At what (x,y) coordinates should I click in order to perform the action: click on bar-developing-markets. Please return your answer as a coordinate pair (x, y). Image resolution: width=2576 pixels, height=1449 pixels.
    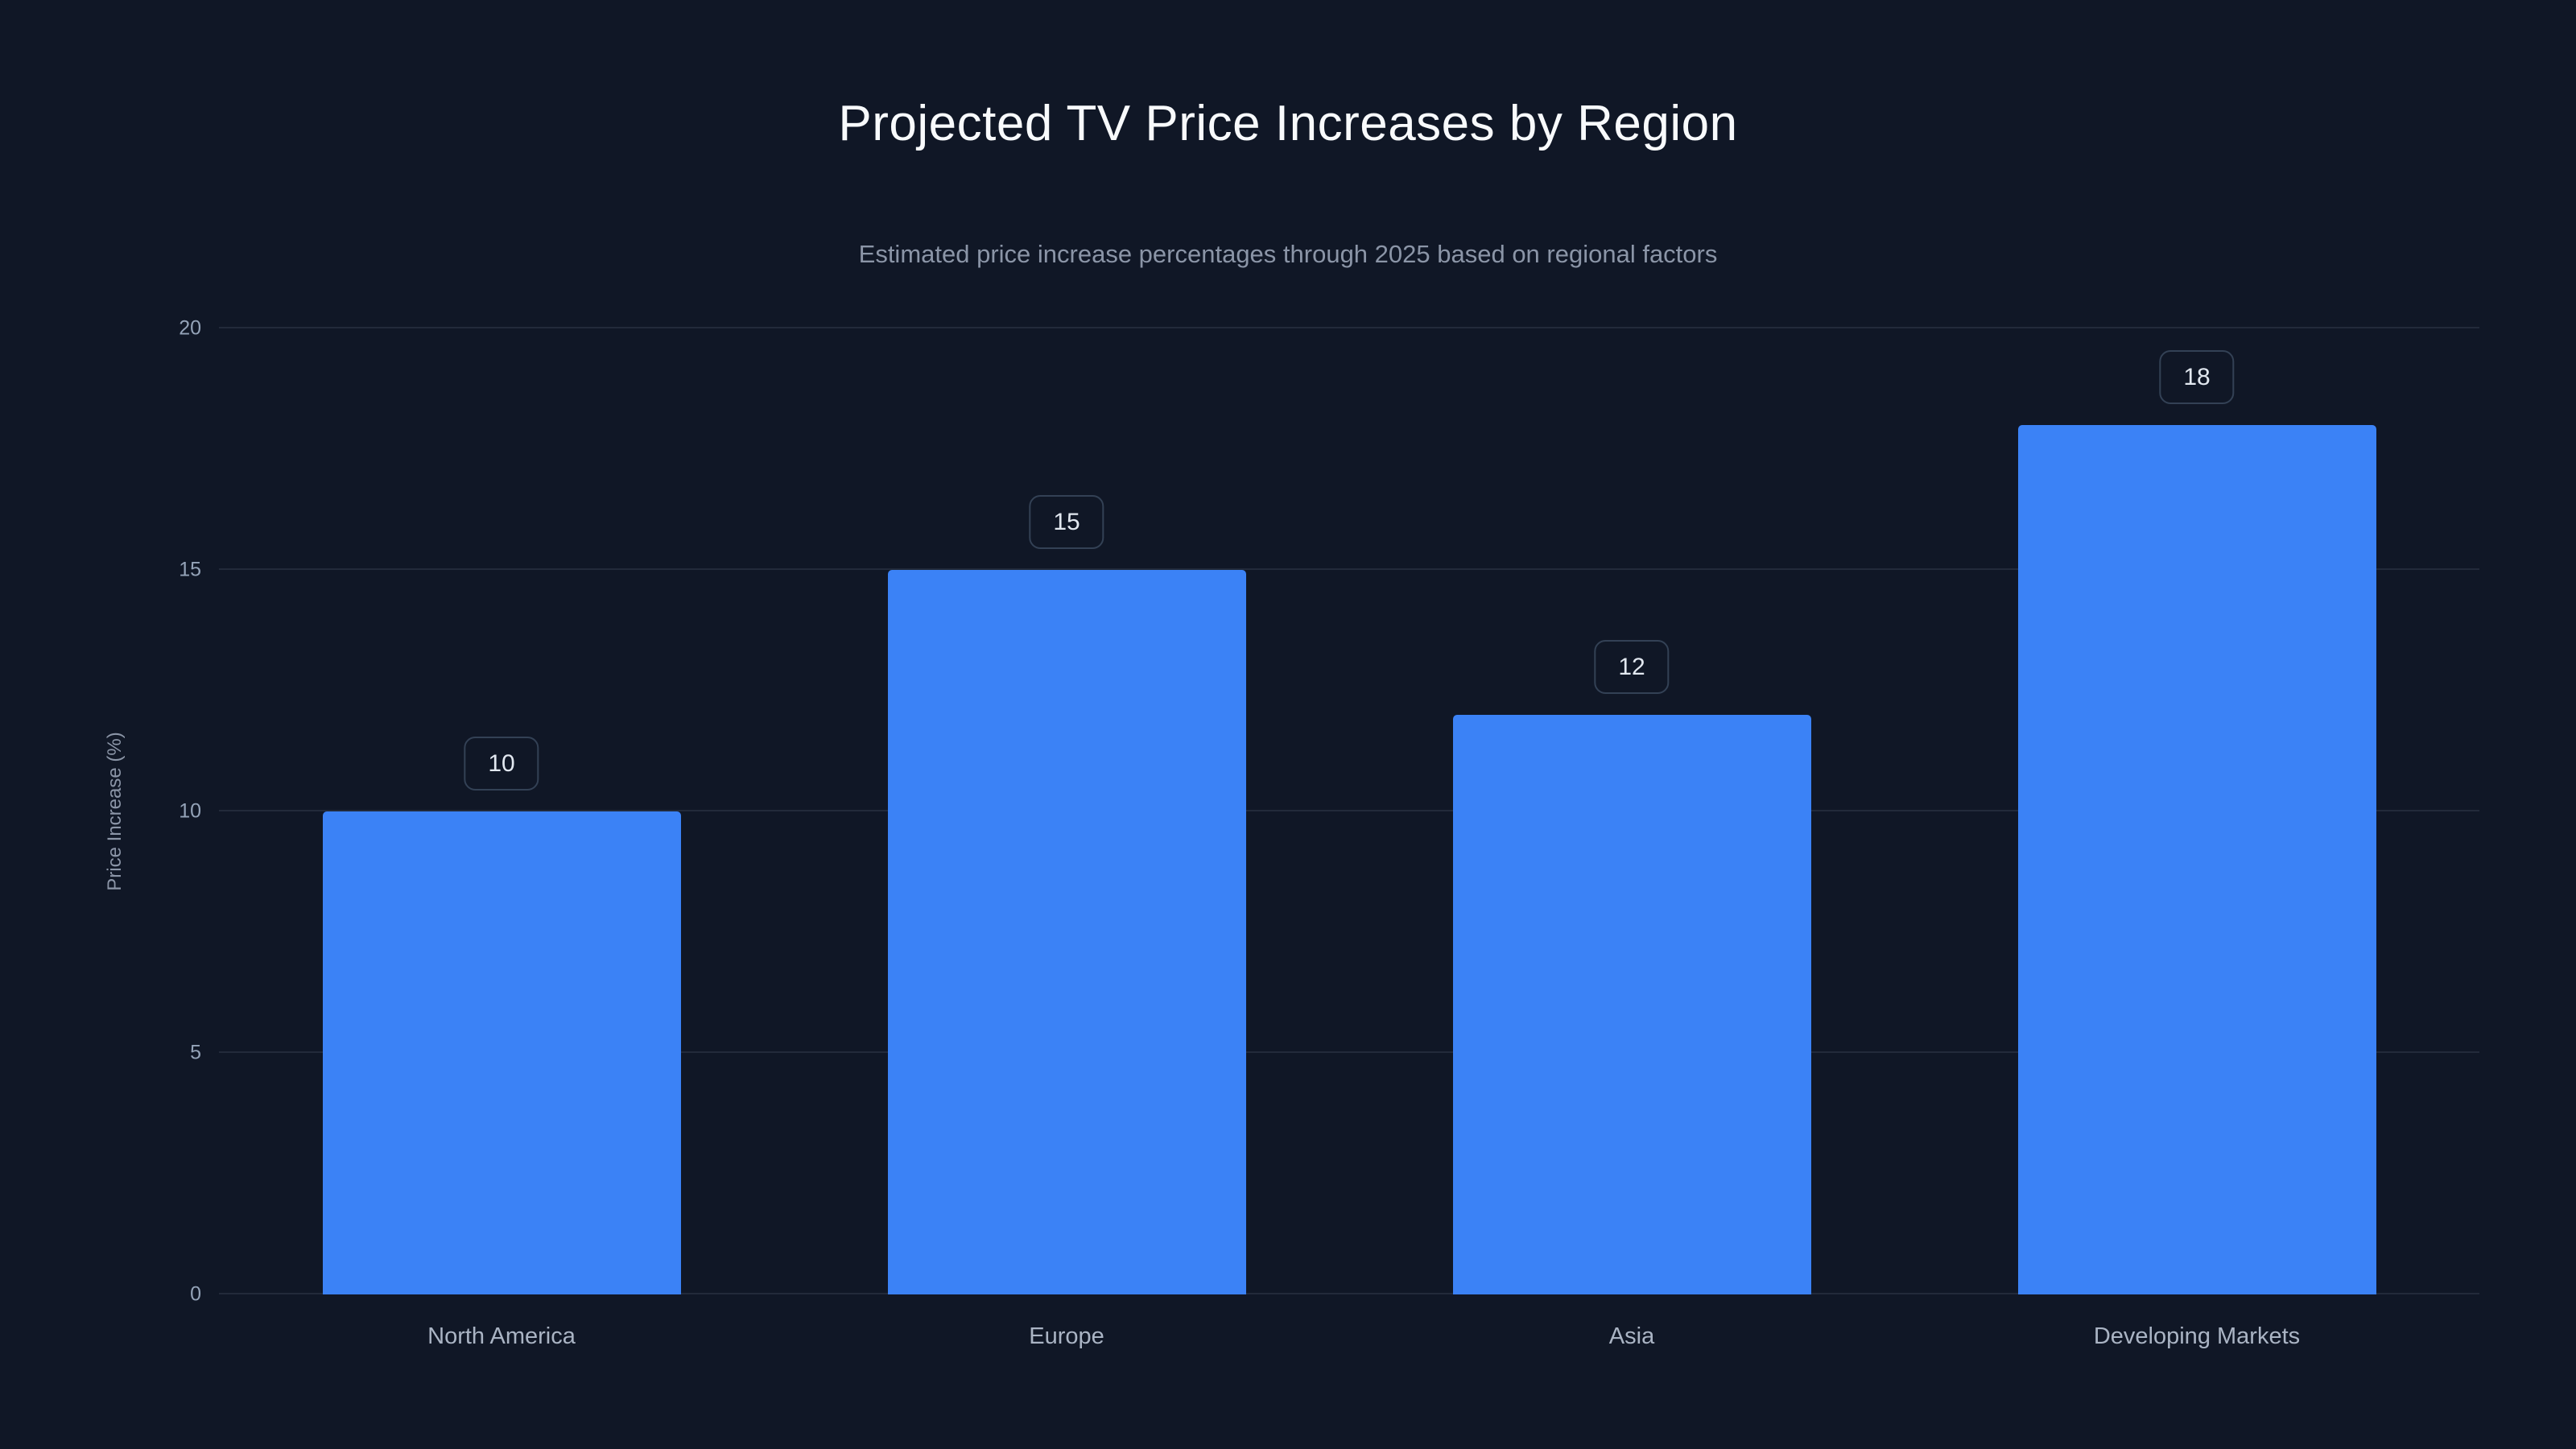
    Looking at the image, I should click on (2196, 859).